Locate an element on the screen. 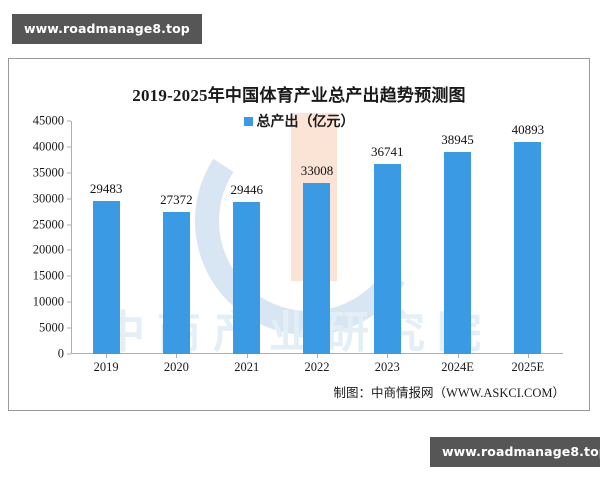 This screenshot has width=600, height=480. x-axis-tick-label: 2022 is located at coordinates (317, 367).